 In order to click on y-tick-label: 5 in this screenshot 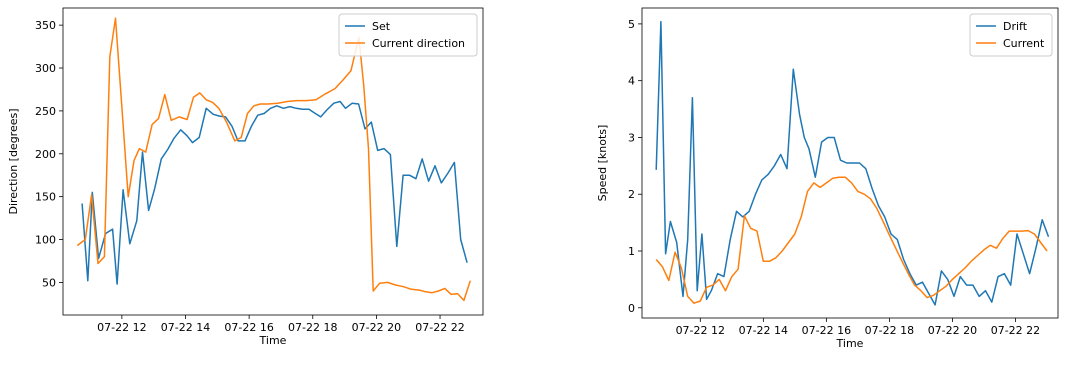, I will do `click(631, 24)`.